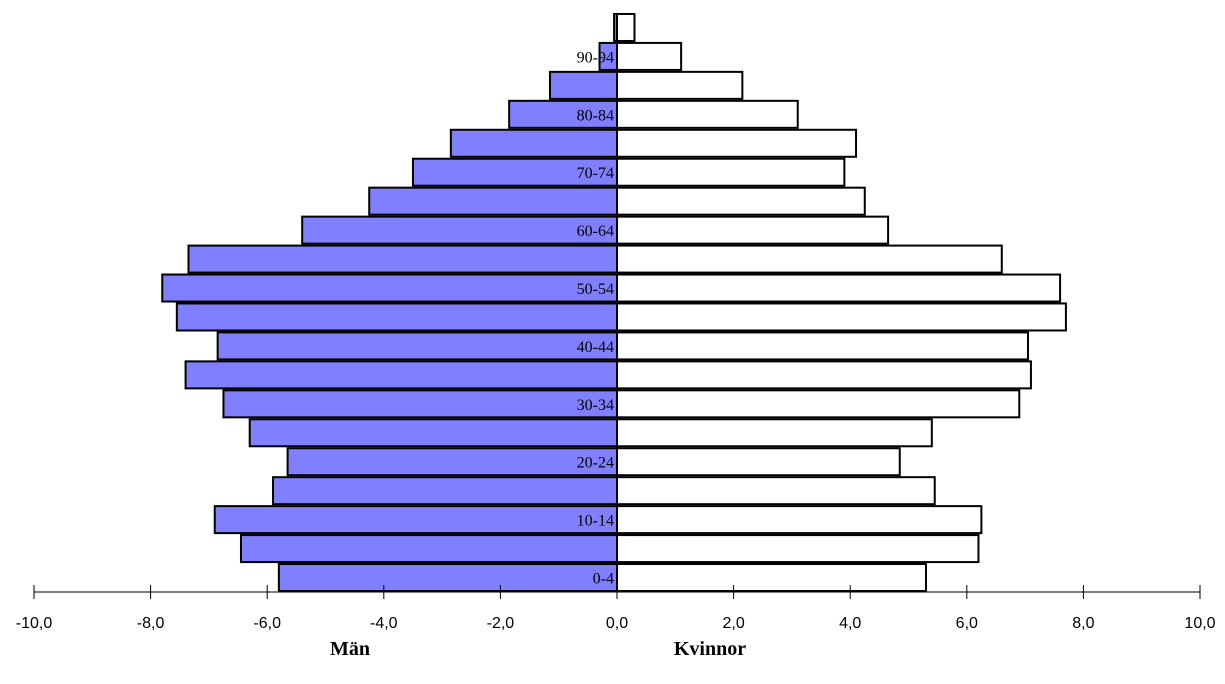 This screenshot has height=684, width=1225. What do you see at coordinates (595, 347) in the screenshot?
I see `age-label: 40-44` at bounding box center [595, 347].